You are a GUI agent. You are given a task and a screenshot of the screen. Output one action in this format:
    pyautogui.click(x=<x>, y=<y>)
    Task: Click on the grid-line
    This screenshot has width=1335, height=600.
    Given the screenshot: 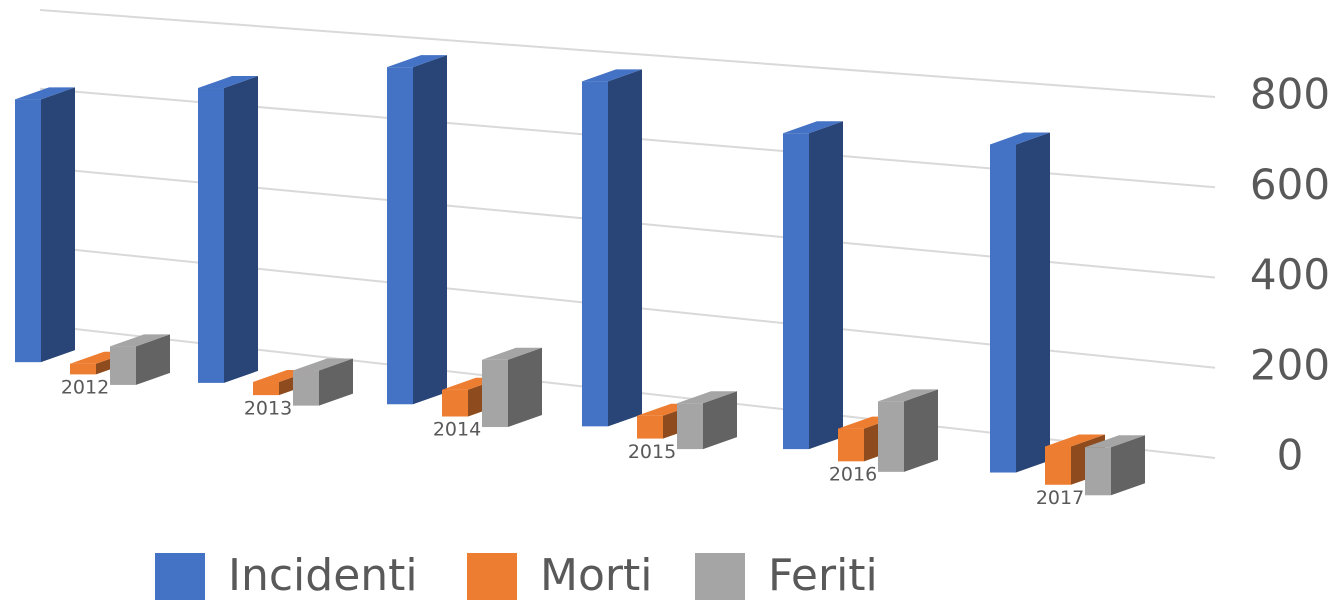 What is the action you would take?
    pyautogui.click(x=627, y=53)
    